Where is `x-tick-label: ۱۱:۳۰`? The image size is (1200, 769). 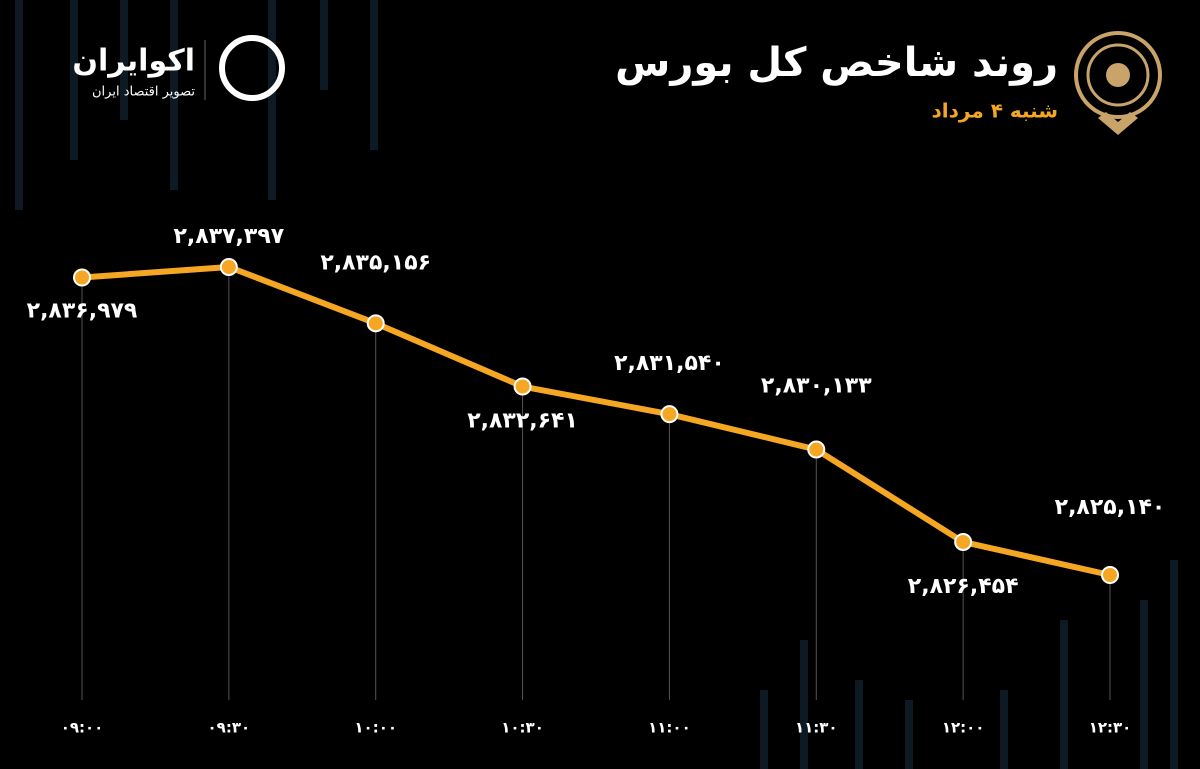 x-tick-label: ۱۱:۳۰ is located at coordinates (816, 728).